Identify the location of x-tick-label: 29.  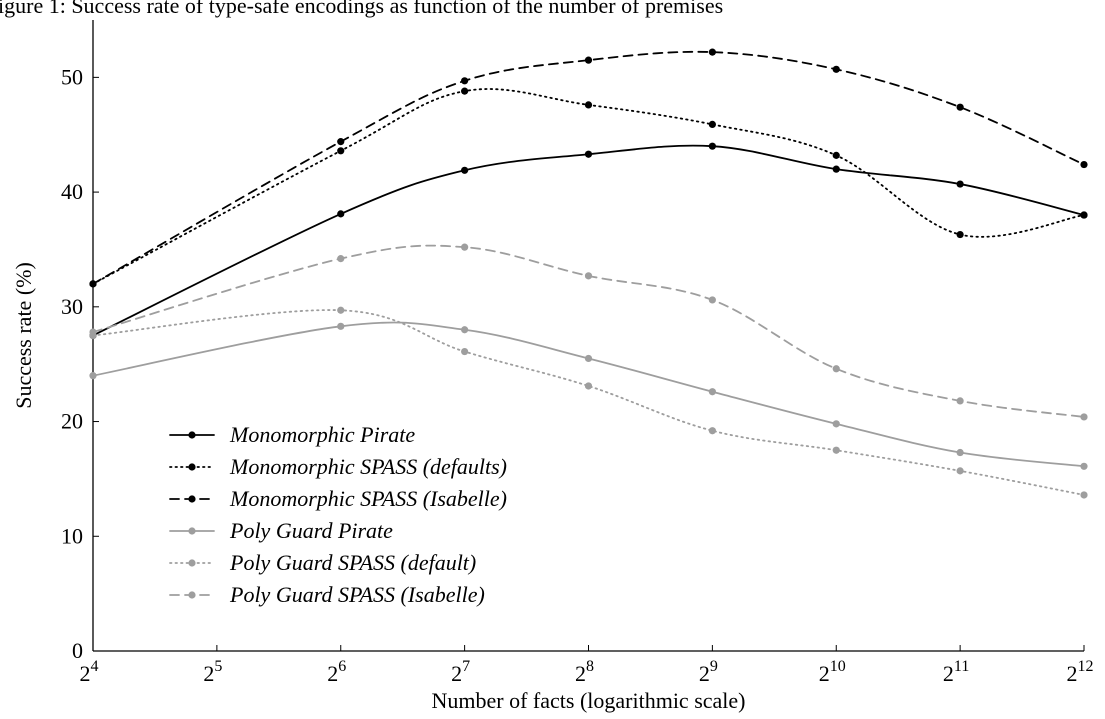
(708, 672).